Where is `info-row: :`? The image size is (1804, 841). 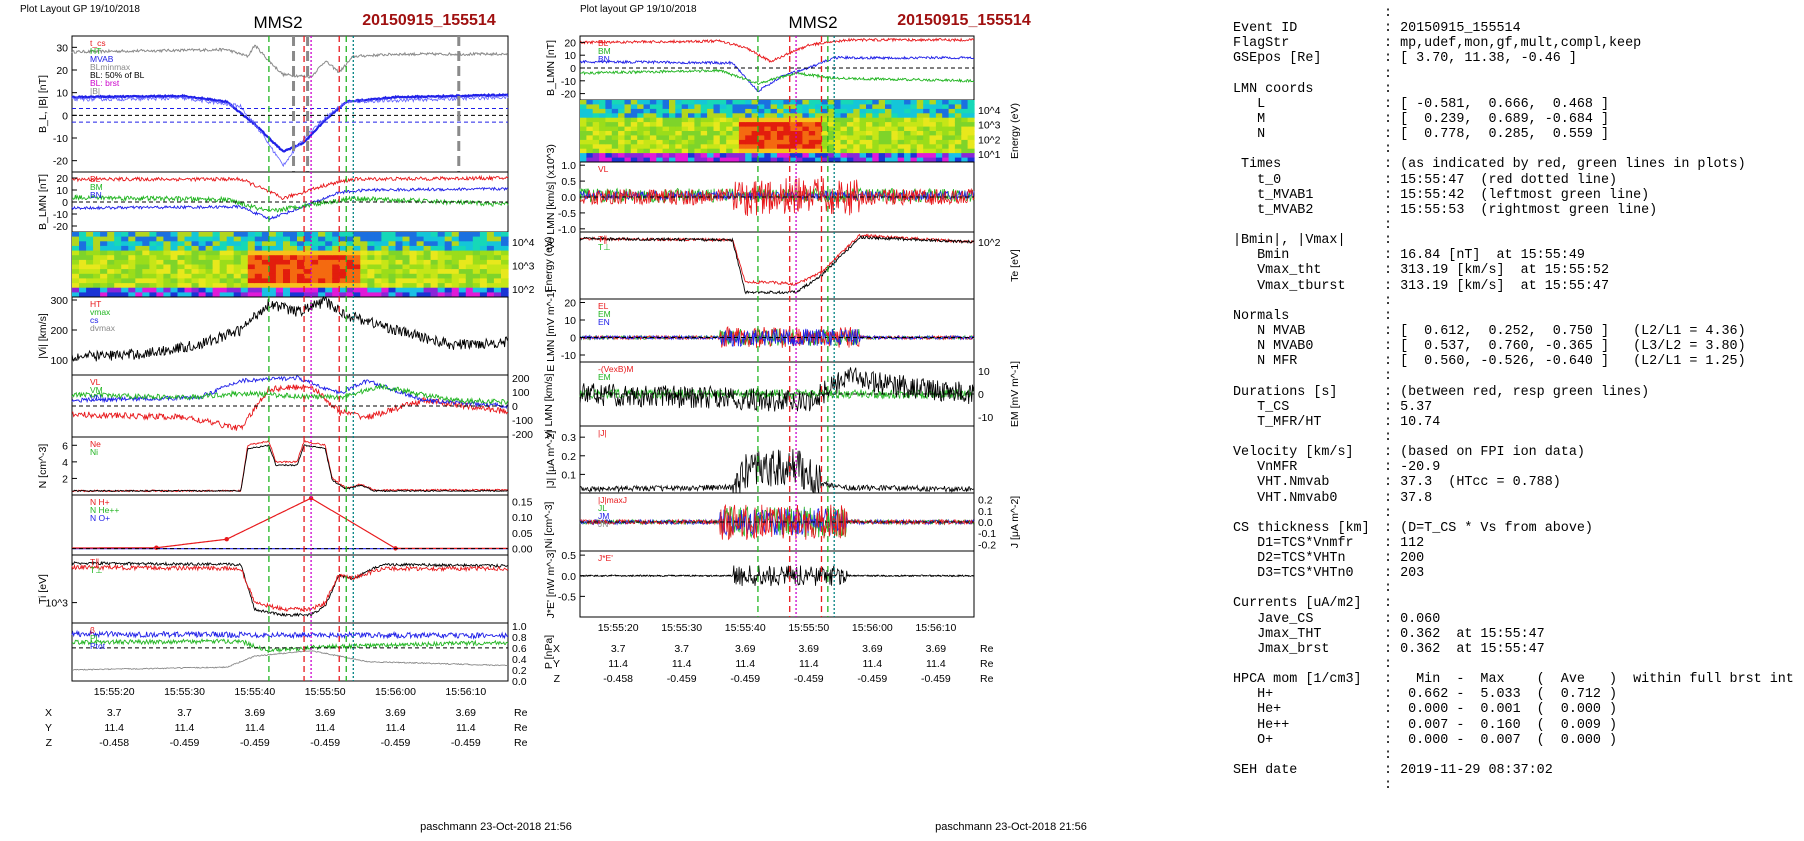 info-row: : is located at coordinates (1513, 225).